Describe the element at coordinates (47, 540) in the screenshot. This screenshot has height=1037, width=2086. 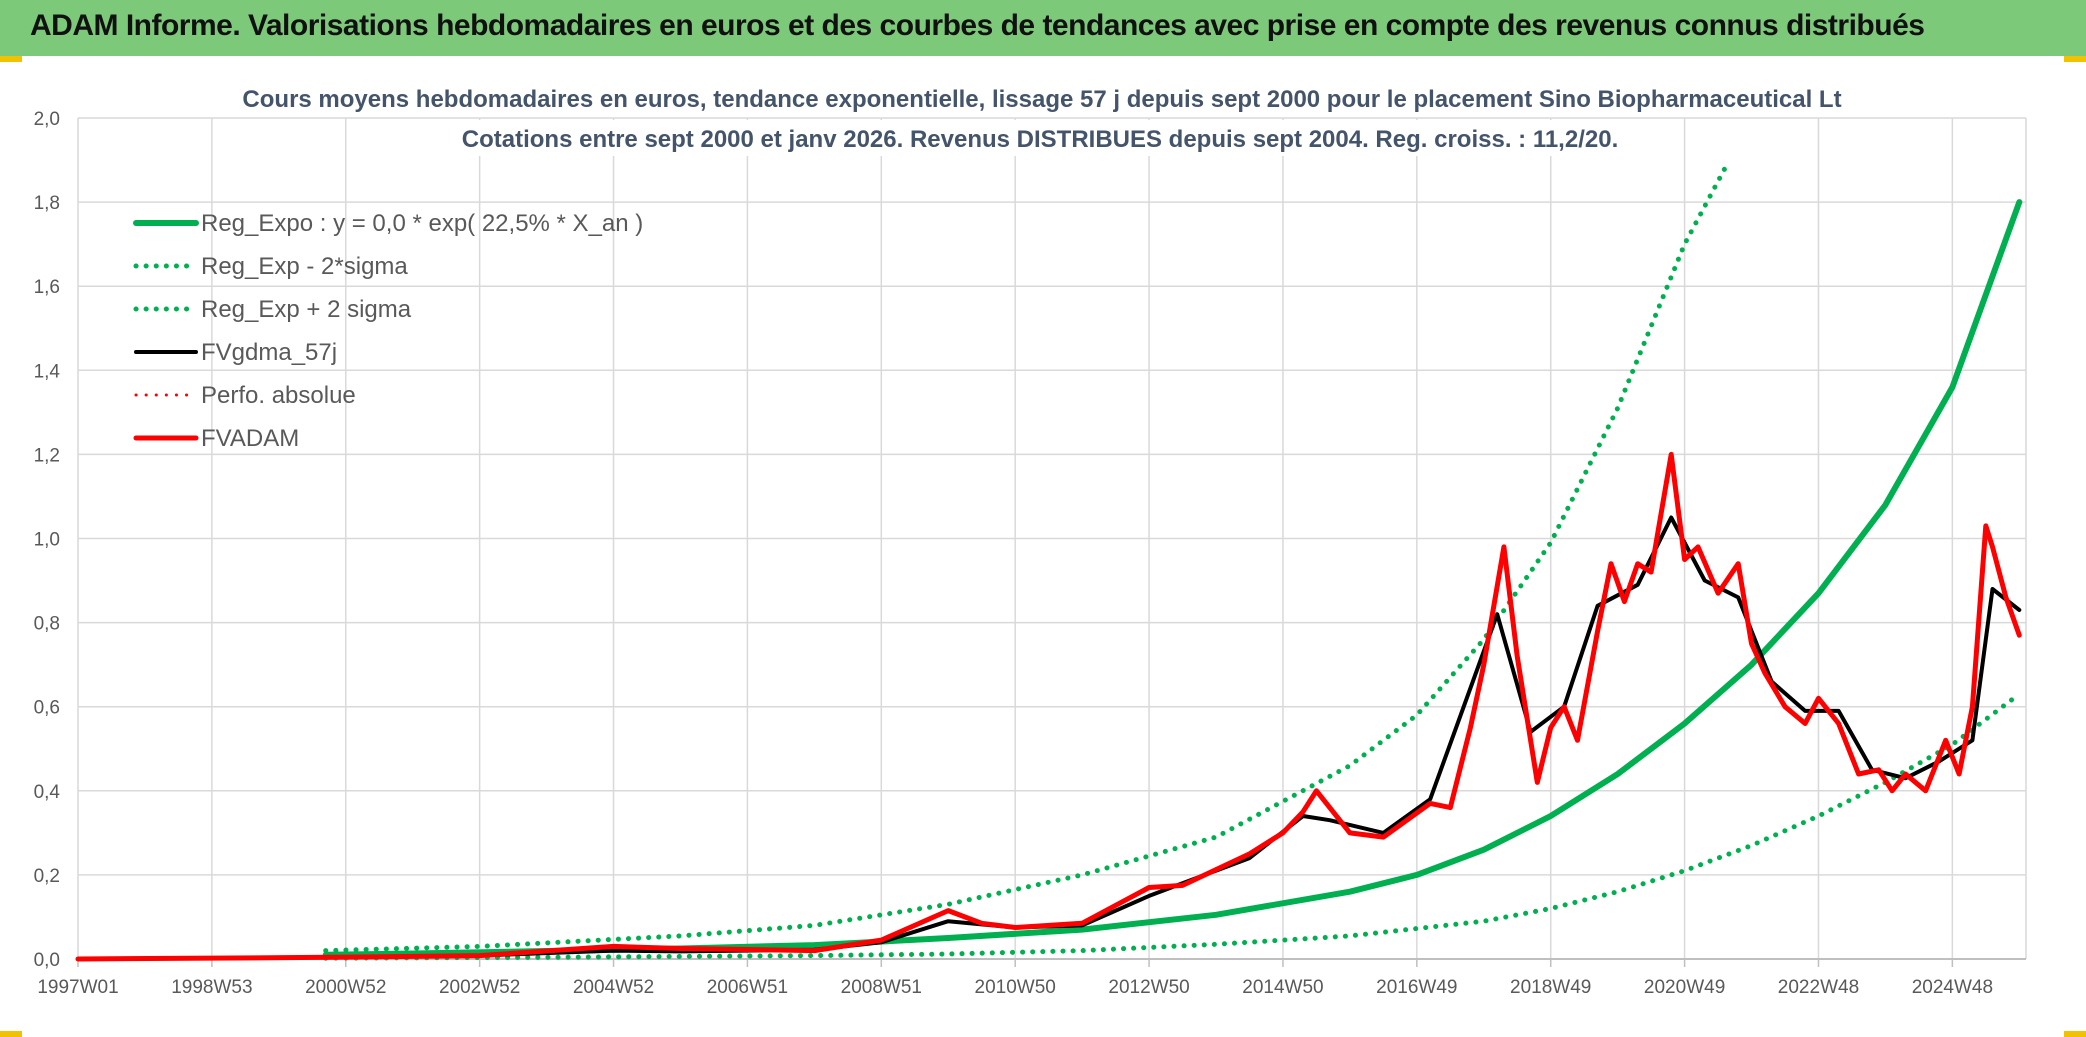
I see `y-tick-label: 1,0` at that location.